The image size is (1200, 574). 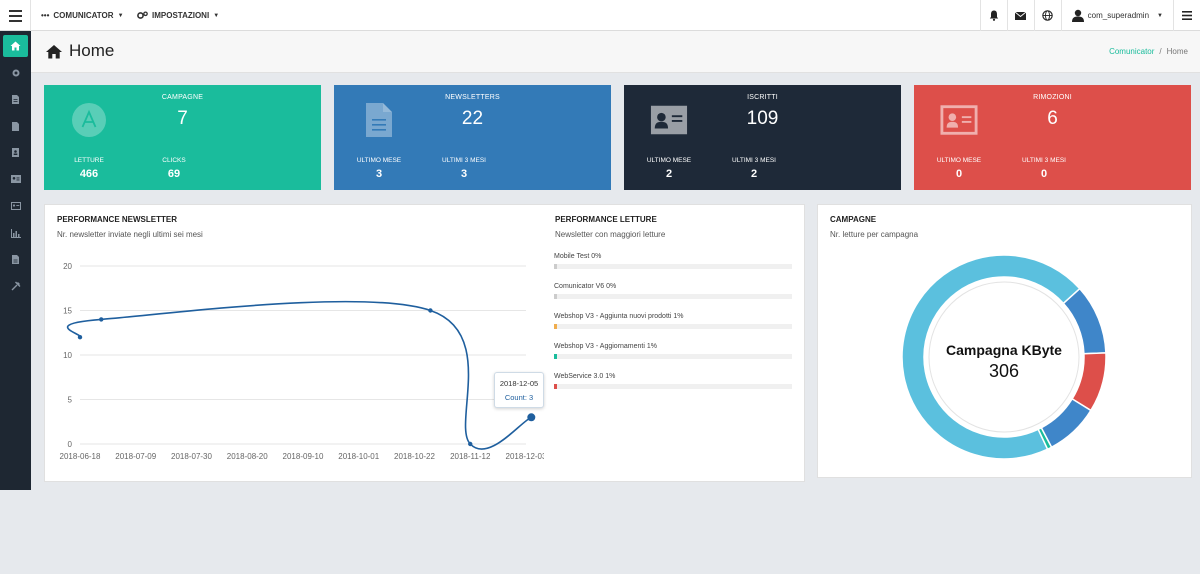 I want to click on menu-comunicator: ••• COMUNICATOR ▼, so click(x=82, y=15).